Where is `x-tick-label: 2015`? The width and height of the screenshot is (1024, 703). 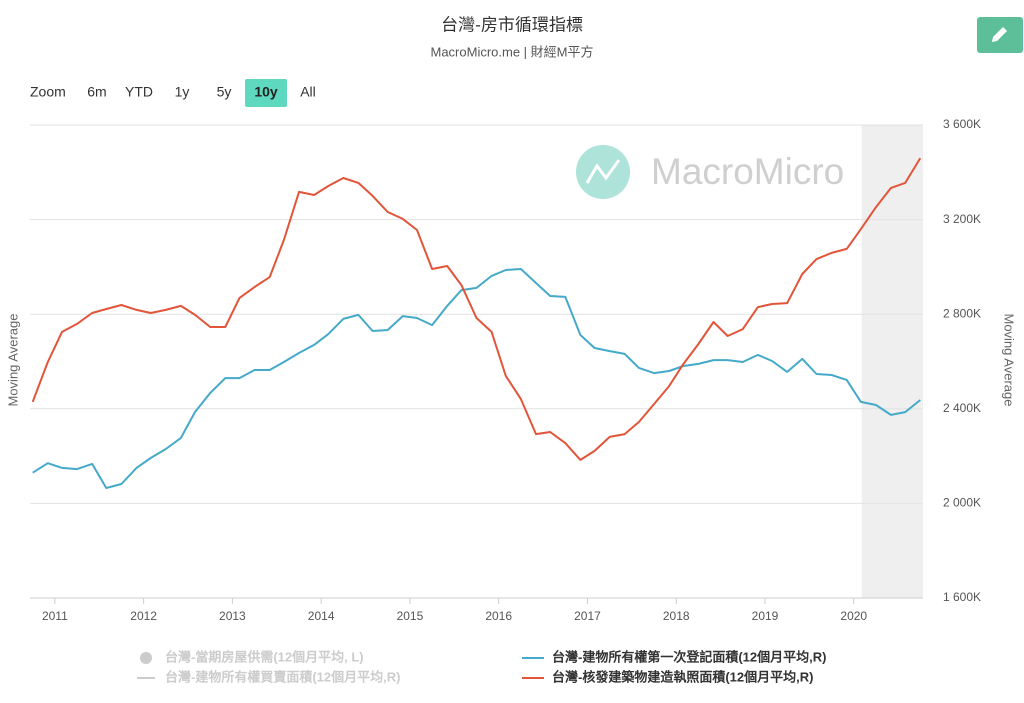 x-tick-label: 2015 is located at coordinates (410, 616).